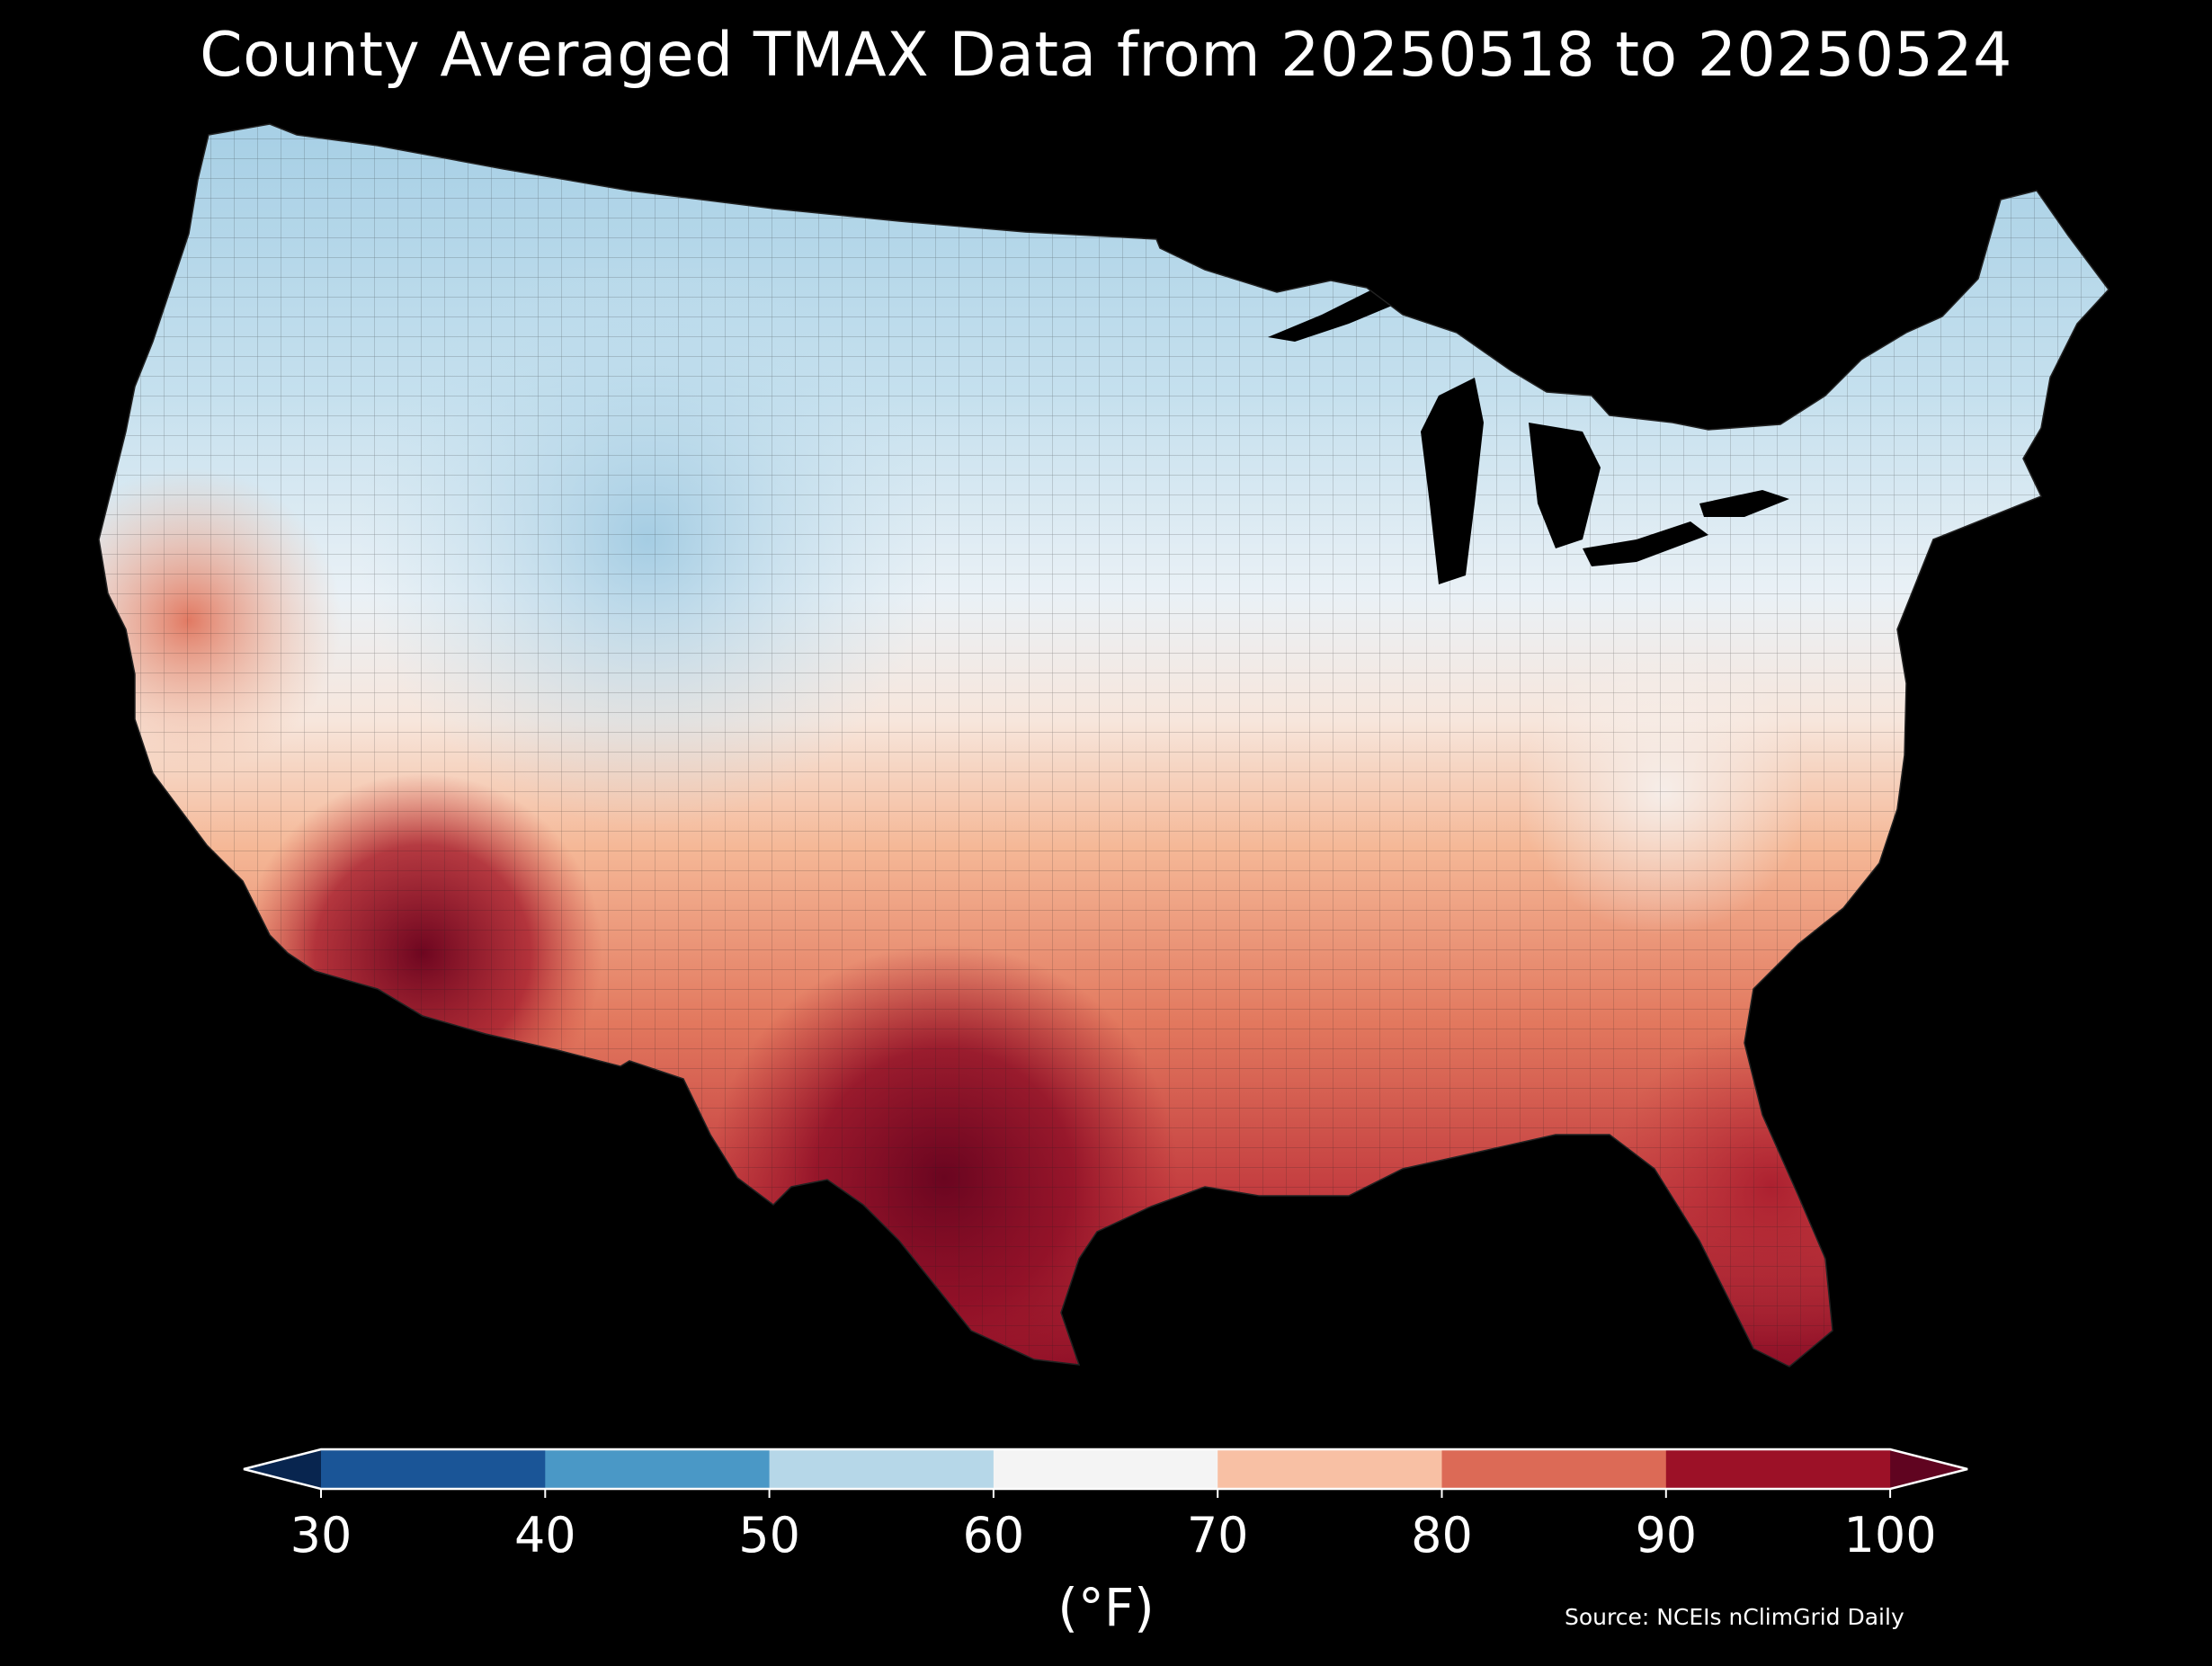 The height and width of the screenshot is (1666, 2212). Describe the element at coordinates (1113, 1527) in the screenshot. I see `colorbar-ticks: 30 40 50 60 70 80 90 100` at that location.